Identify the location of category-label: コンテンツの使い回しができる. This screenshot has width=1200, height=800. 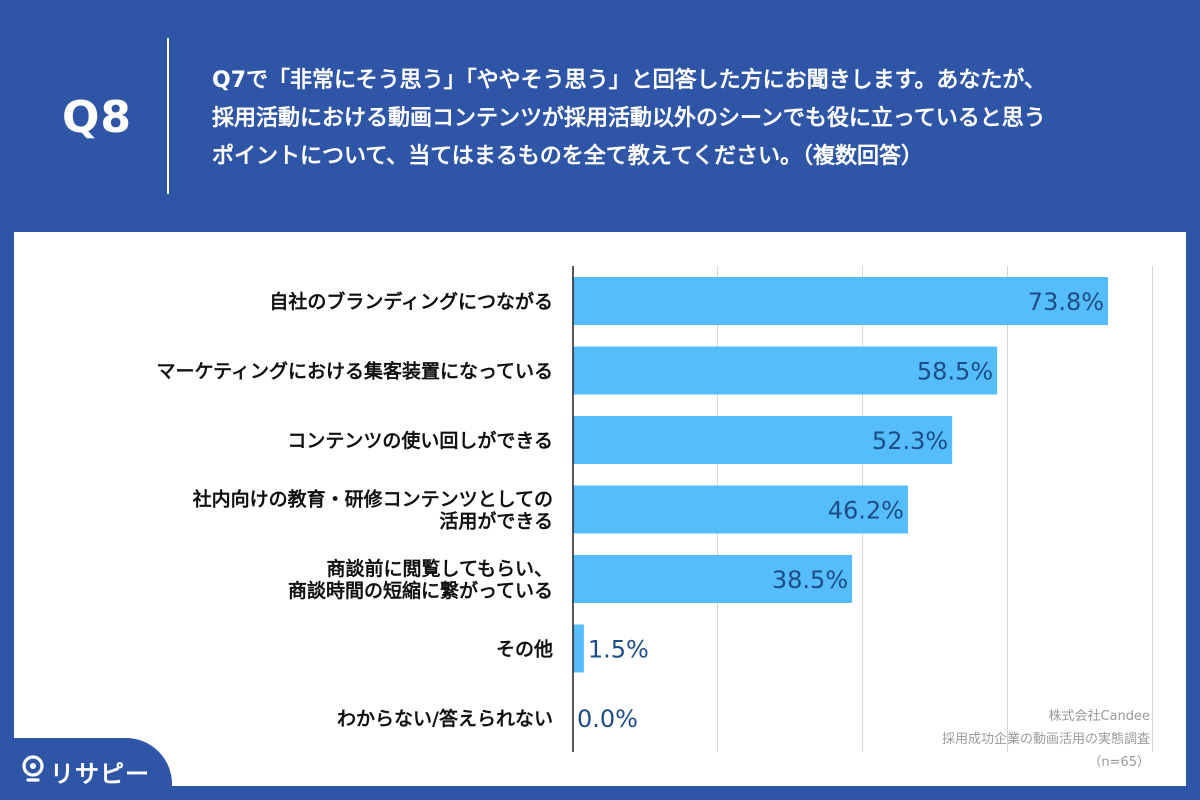
(420, 440).